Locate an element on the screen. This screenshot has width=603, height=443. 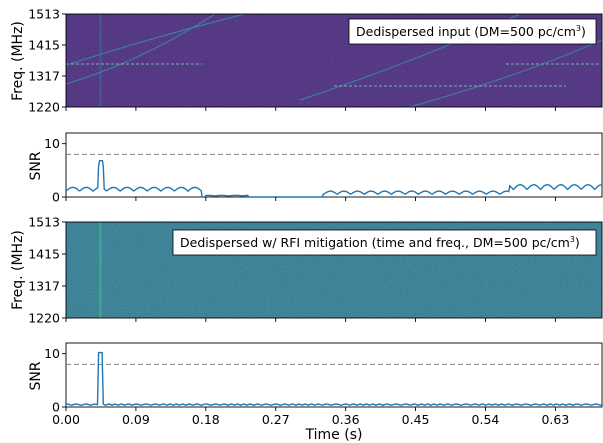
x-tick-label: 0.54 is located at coordinates (486, 419).